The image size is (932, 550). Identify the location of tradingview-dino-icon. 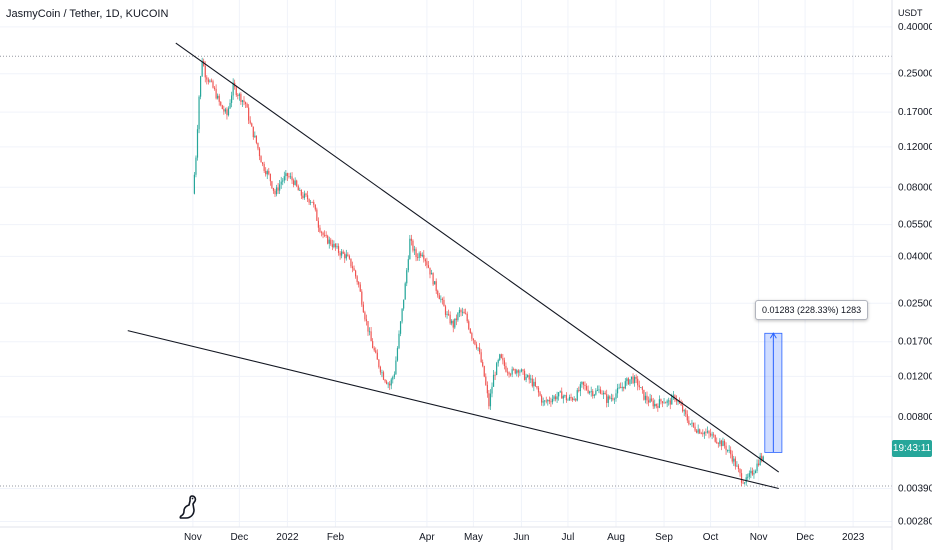
(189, 508).